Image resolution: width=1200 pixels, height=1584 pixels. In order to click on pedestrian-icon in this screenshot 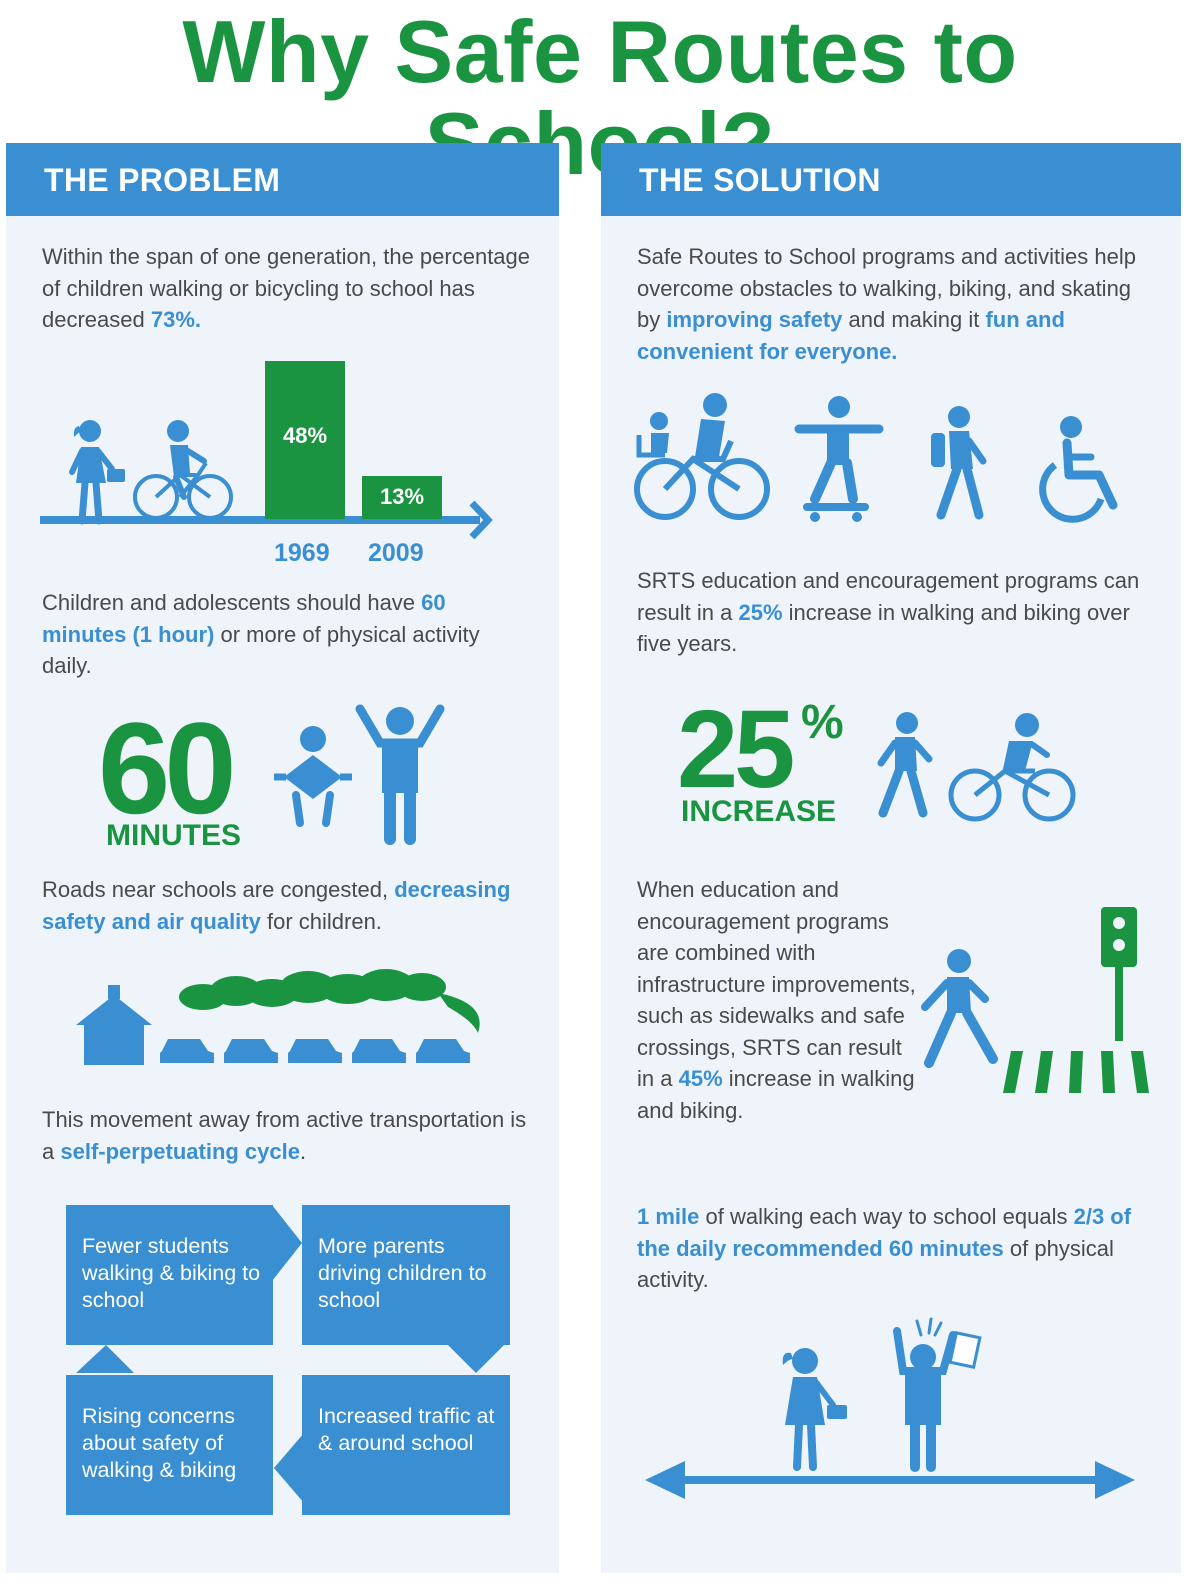, I will do `click(959, 1008)`.